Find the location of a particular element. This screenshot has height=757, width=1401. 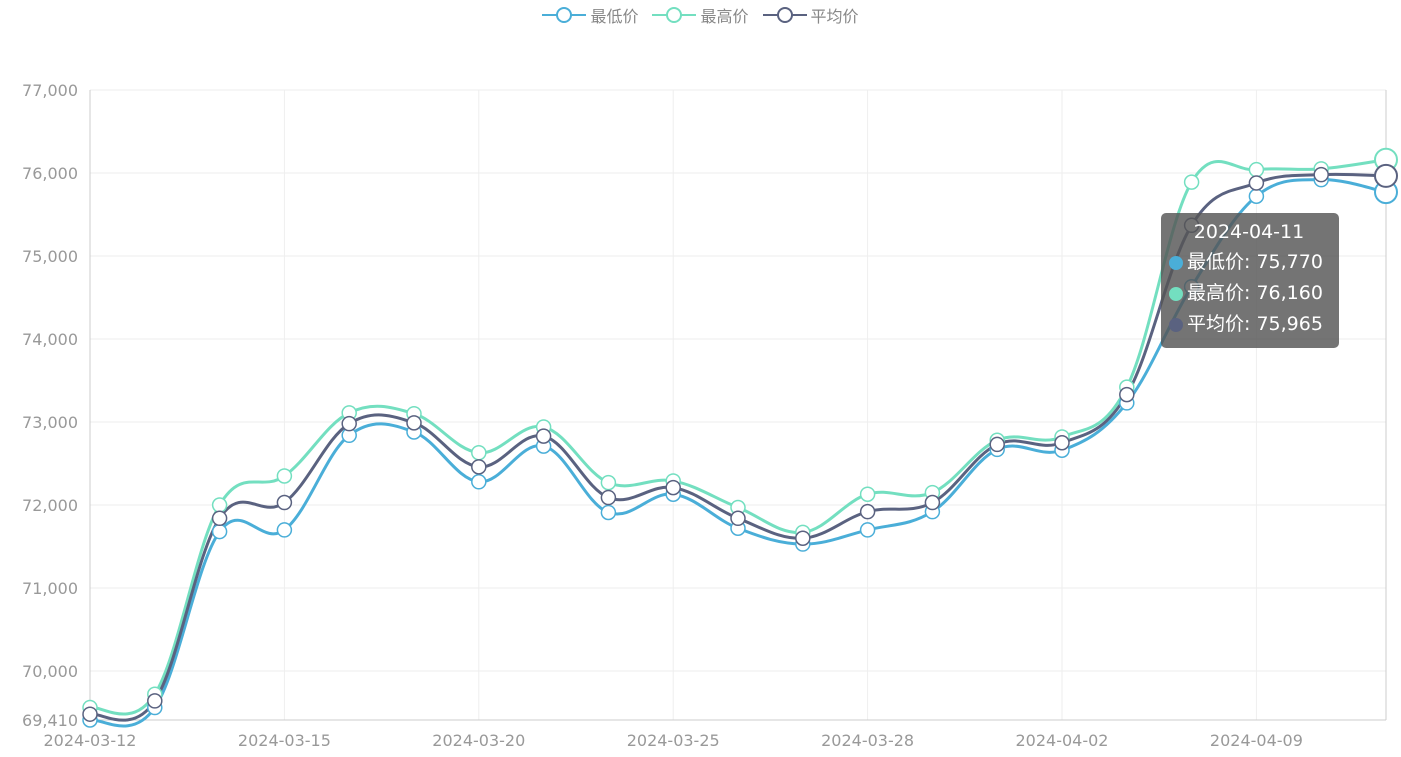

y-tick-label: 72,000 is located at coordinates (50, 505).